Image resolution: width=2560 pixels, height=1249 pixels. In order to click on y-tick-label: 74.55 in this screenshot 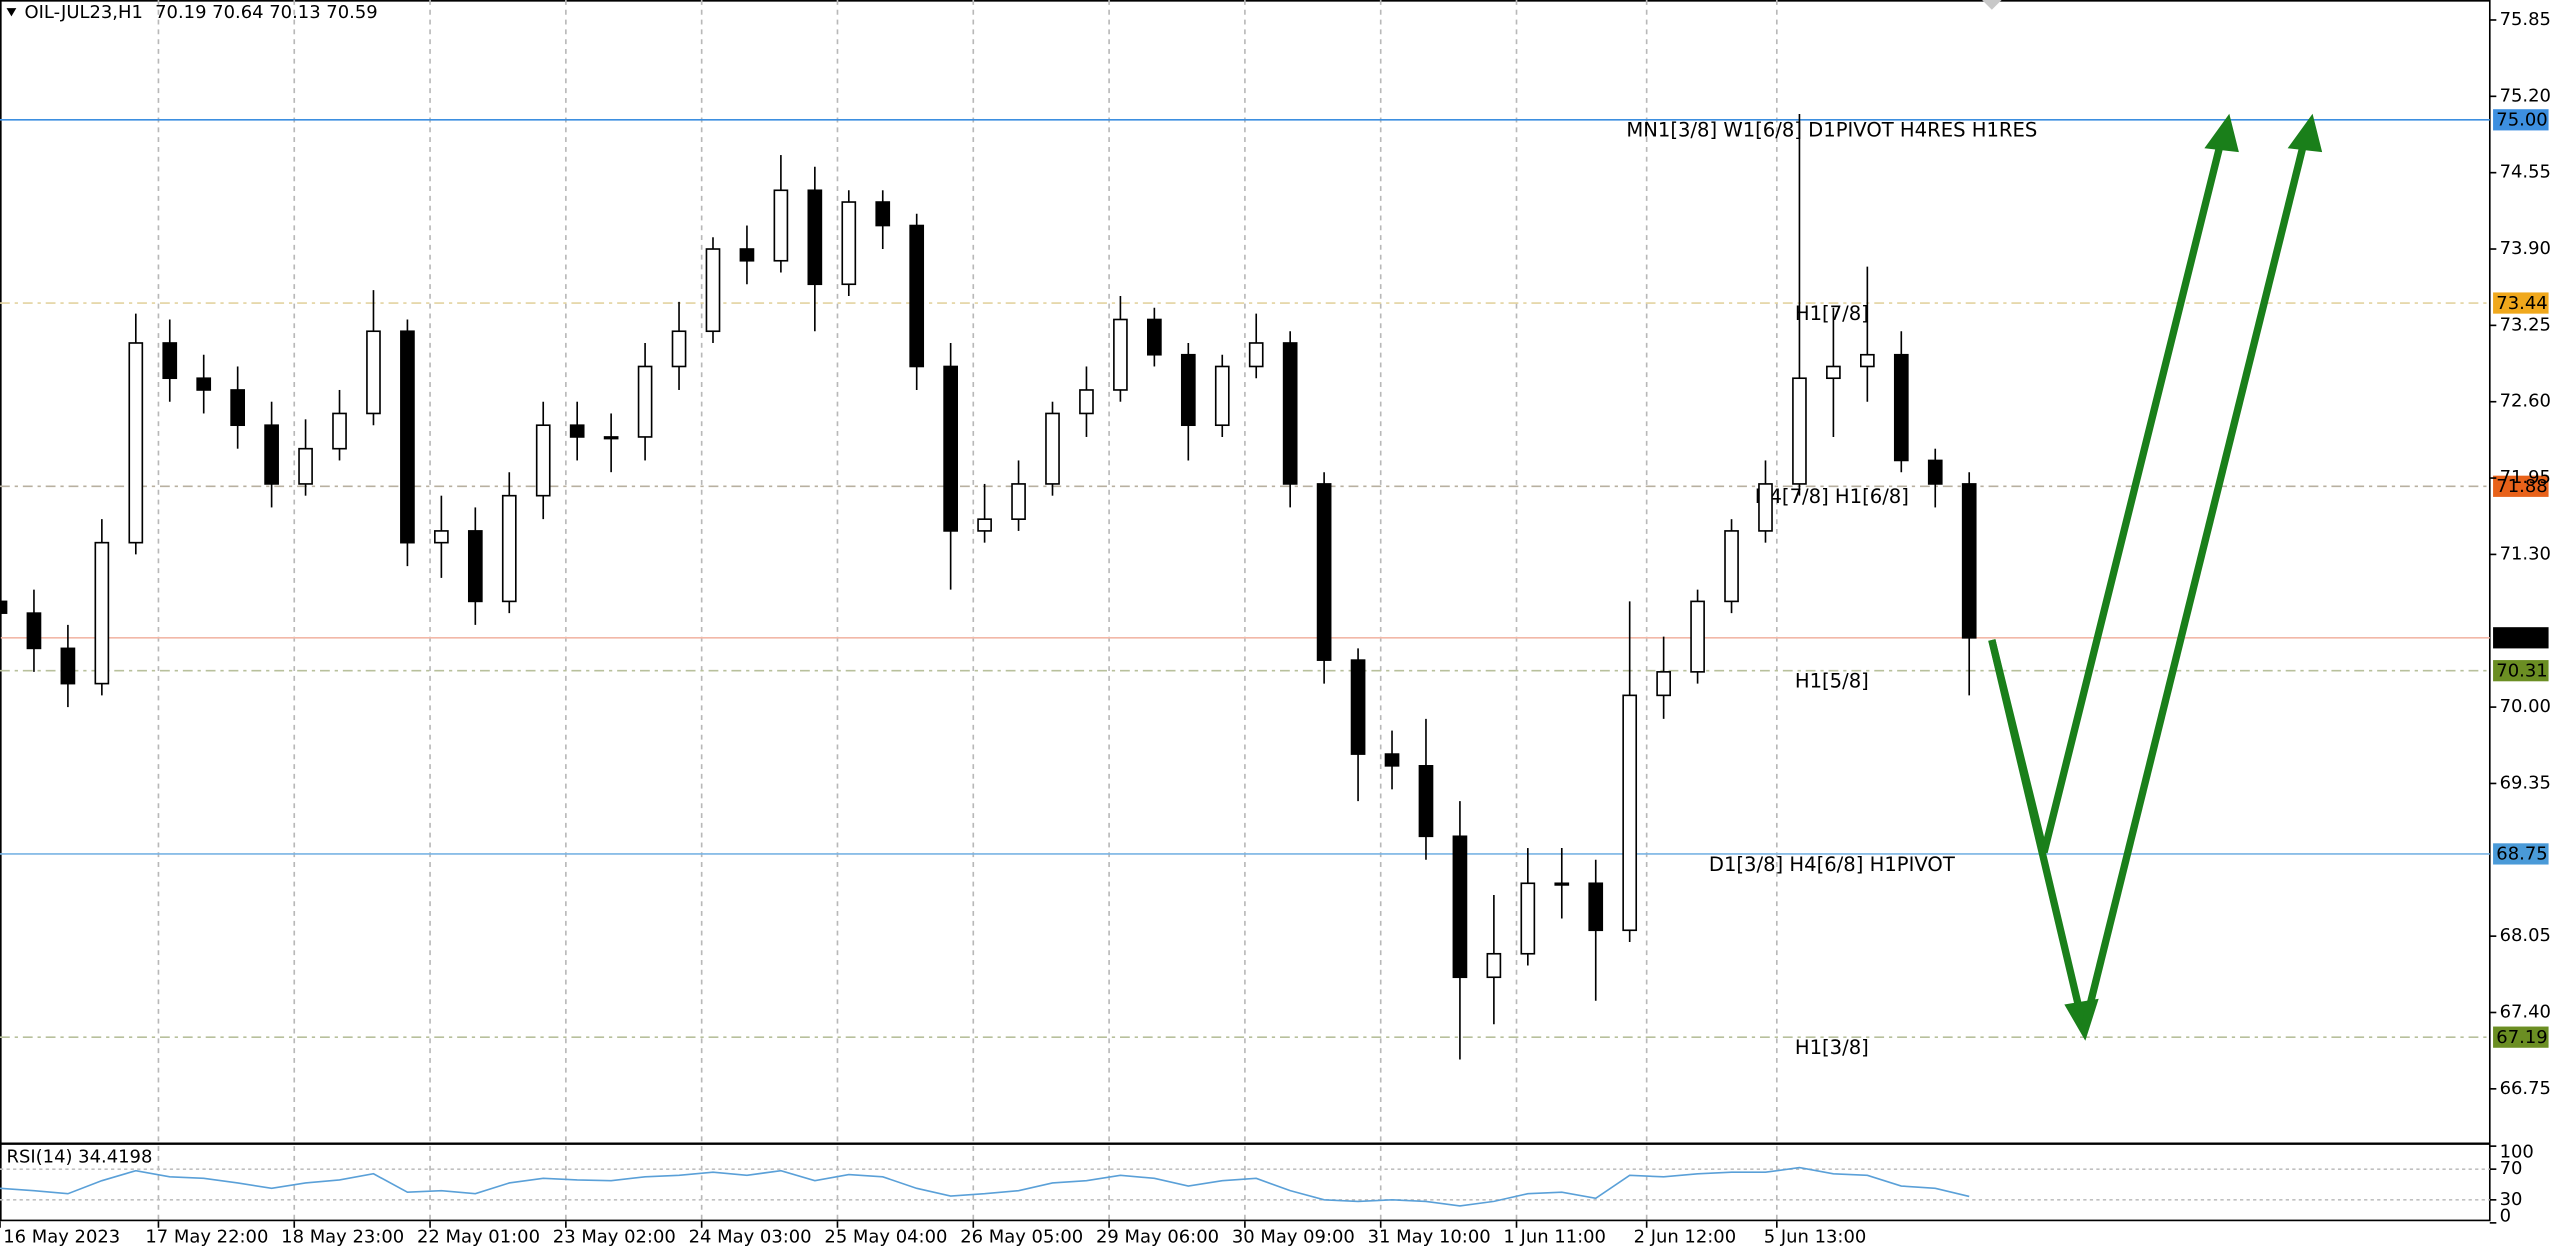, I will do `click(2525, 172)`.